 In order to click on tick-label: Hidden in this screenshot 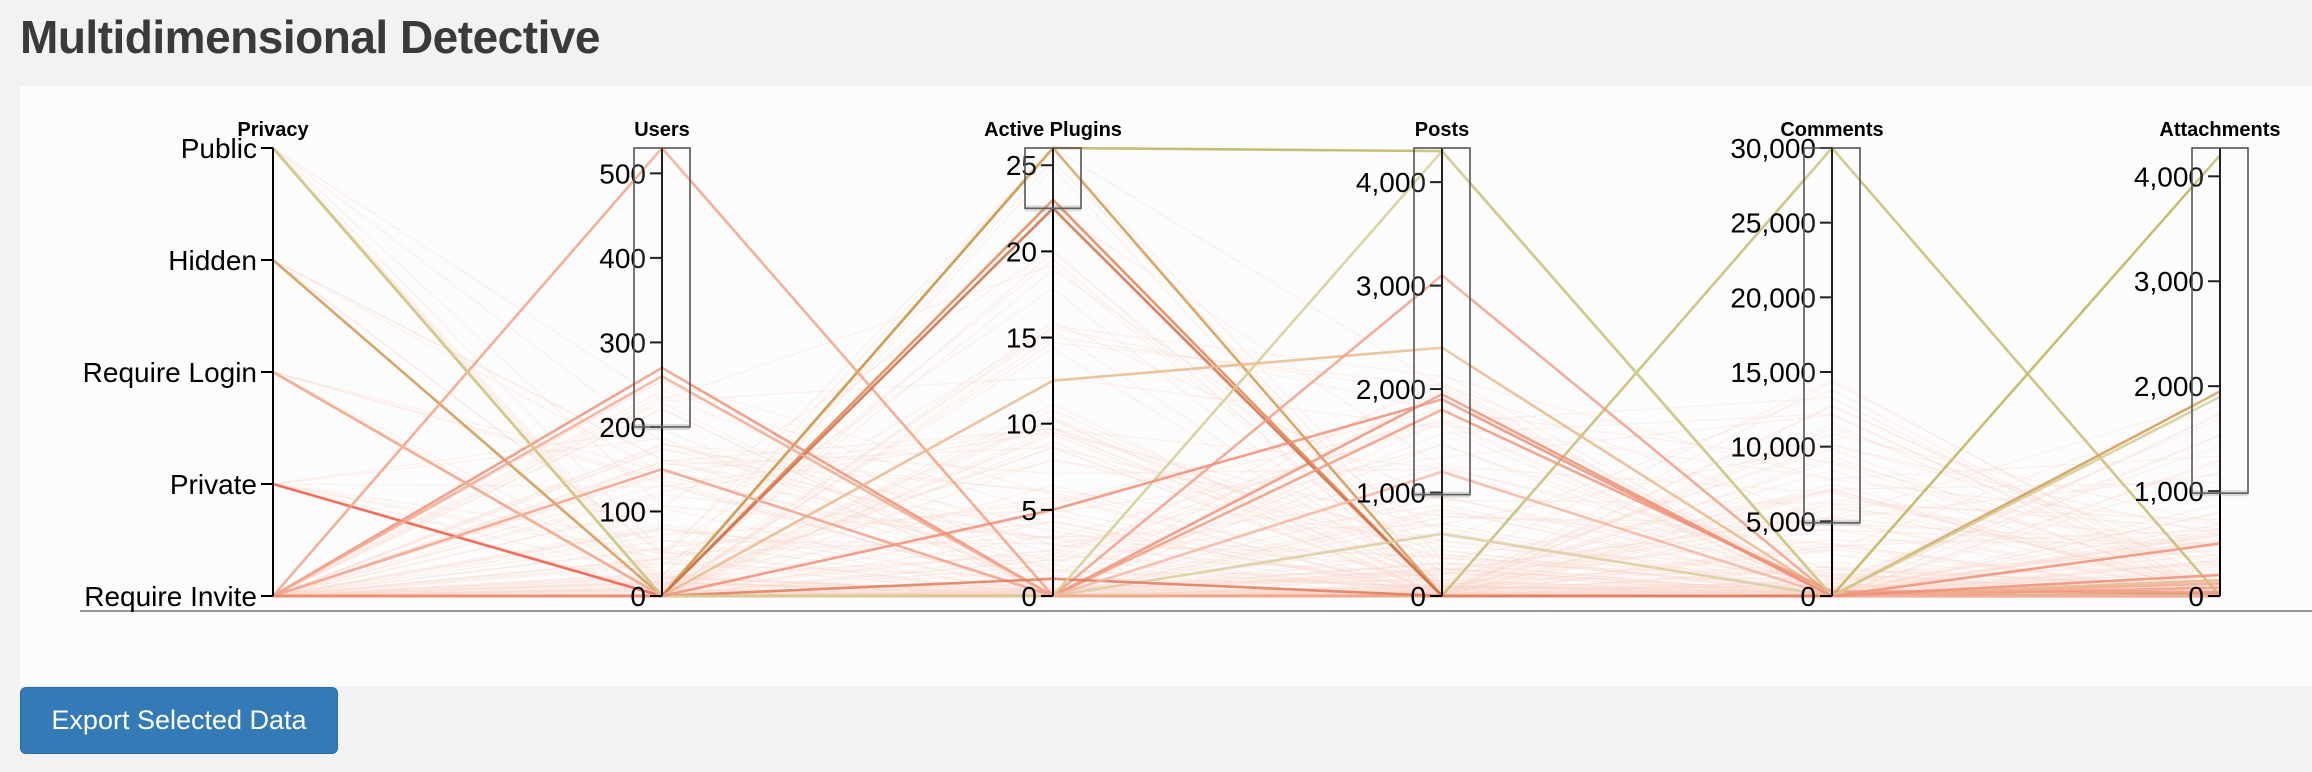, I will do `click(212, 260)`.